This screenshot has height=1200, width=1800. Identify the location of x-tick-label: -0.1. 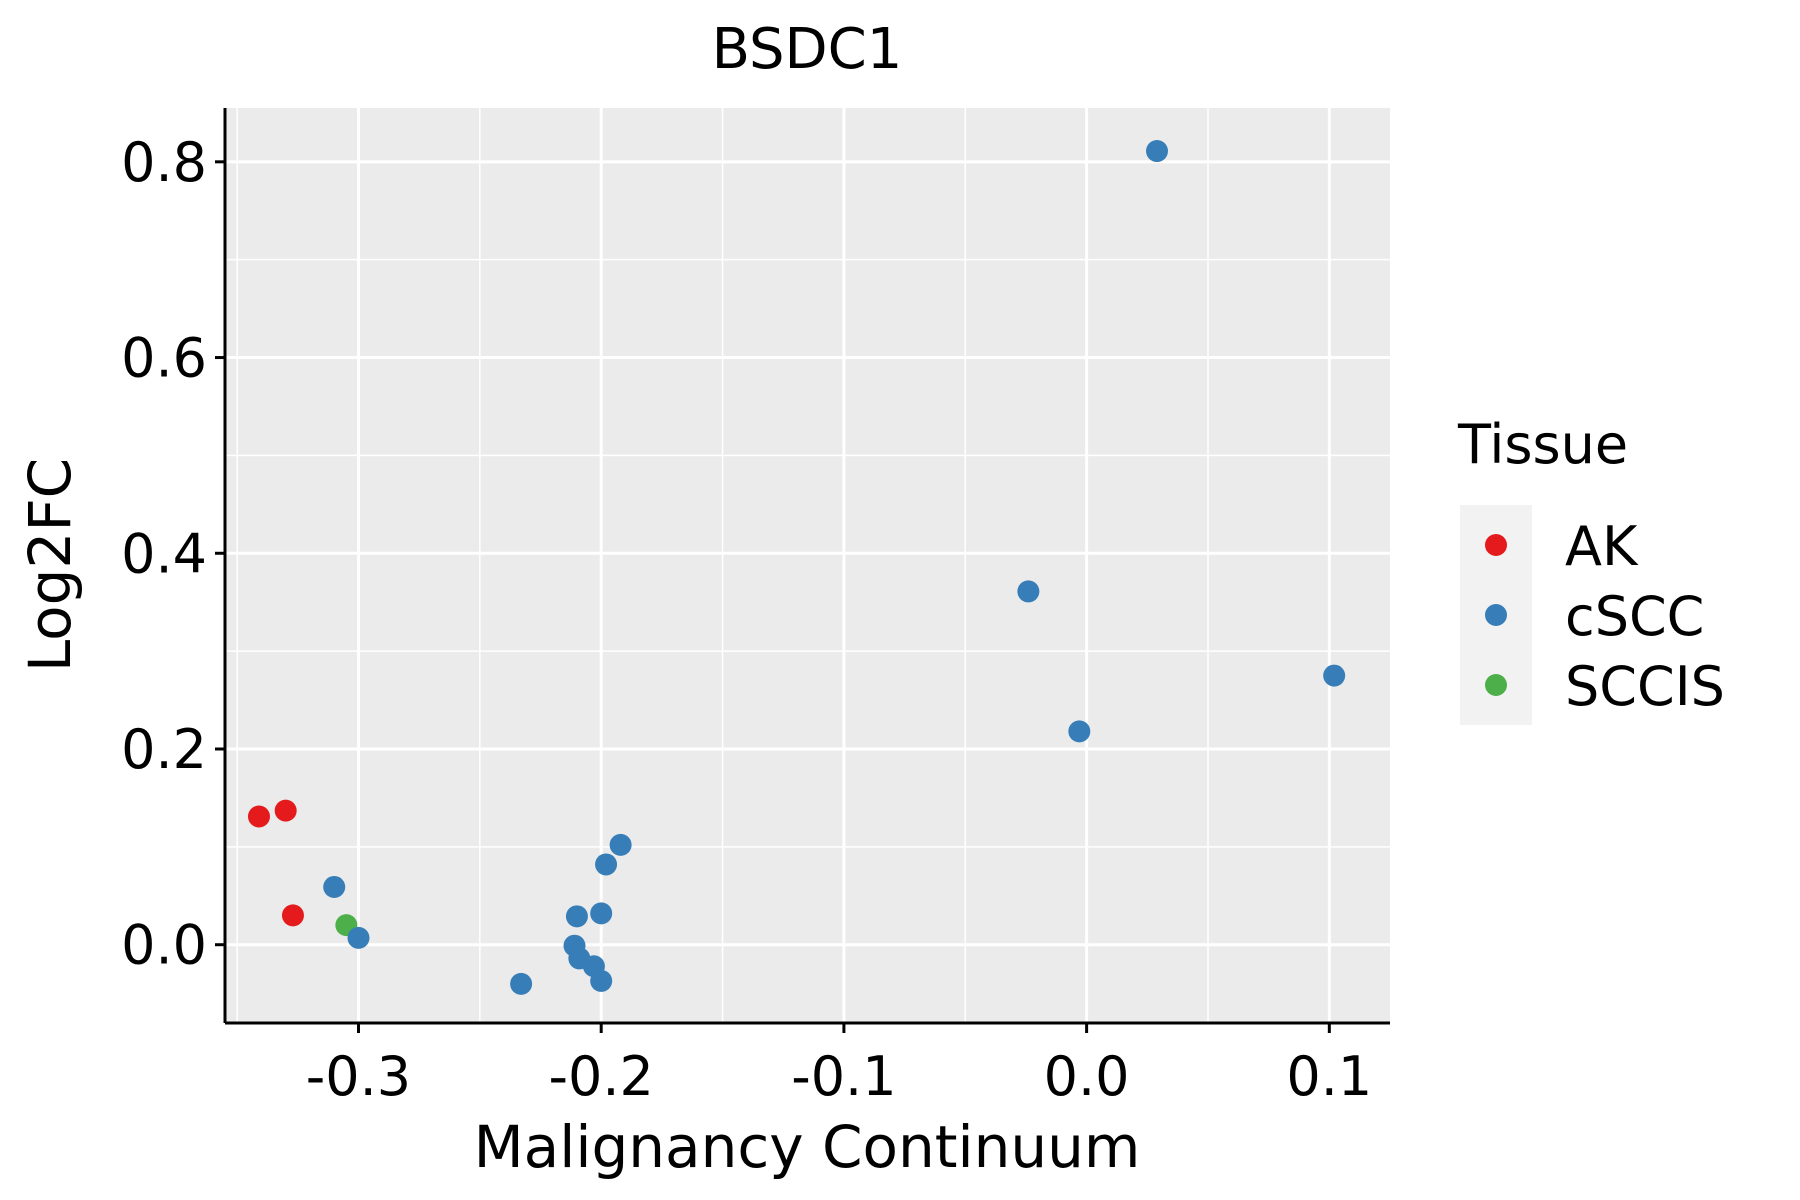
(843, 1076).